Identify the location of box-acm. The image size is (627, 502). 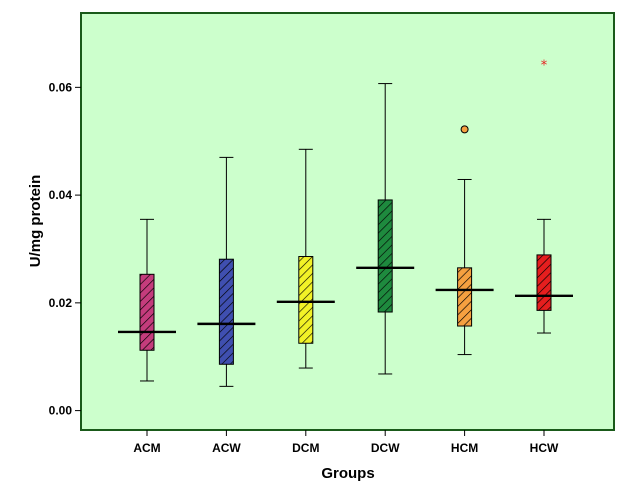
(147, 300).